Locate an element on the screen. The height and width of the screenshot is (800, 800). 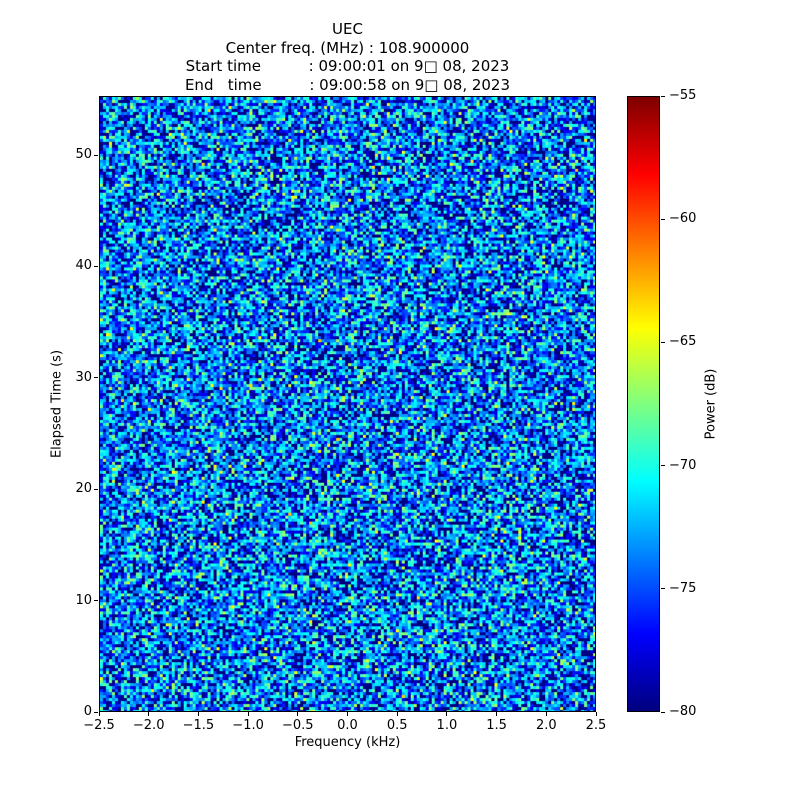
x-tick-label: −0.5 is located at coordinates (298, 725).